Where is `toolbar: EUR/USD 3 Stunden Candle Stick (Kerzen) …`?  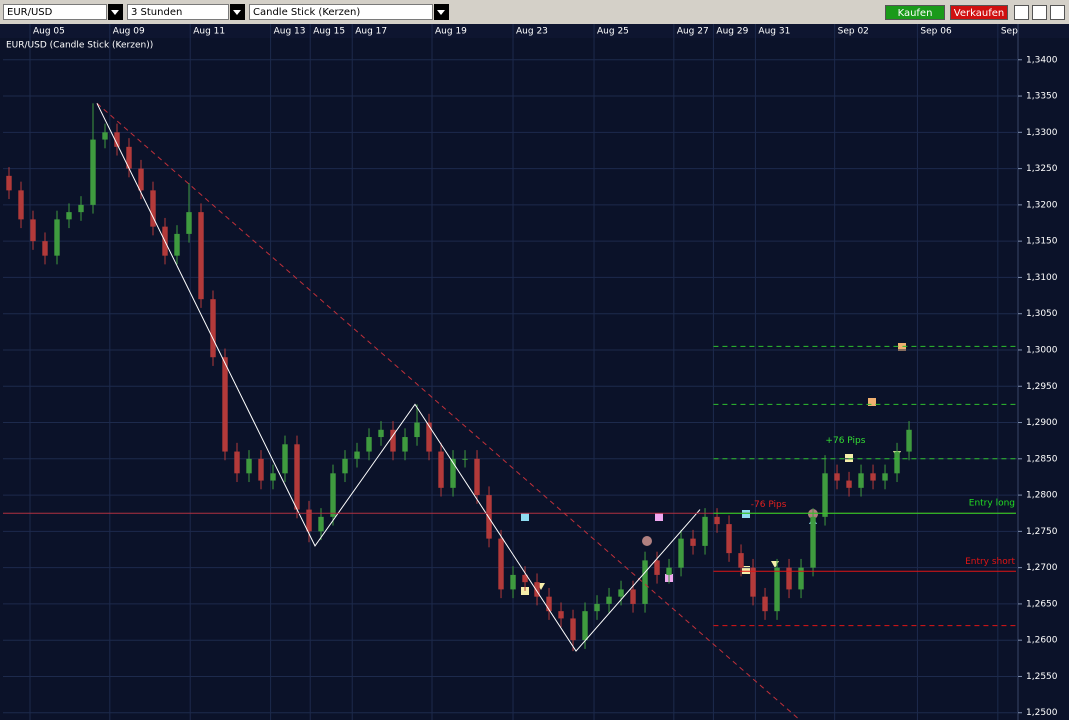 toolbar: EUR/USD 3 Stunden Candle Stick (Kerzen) … is located at coordinates (534, 12).